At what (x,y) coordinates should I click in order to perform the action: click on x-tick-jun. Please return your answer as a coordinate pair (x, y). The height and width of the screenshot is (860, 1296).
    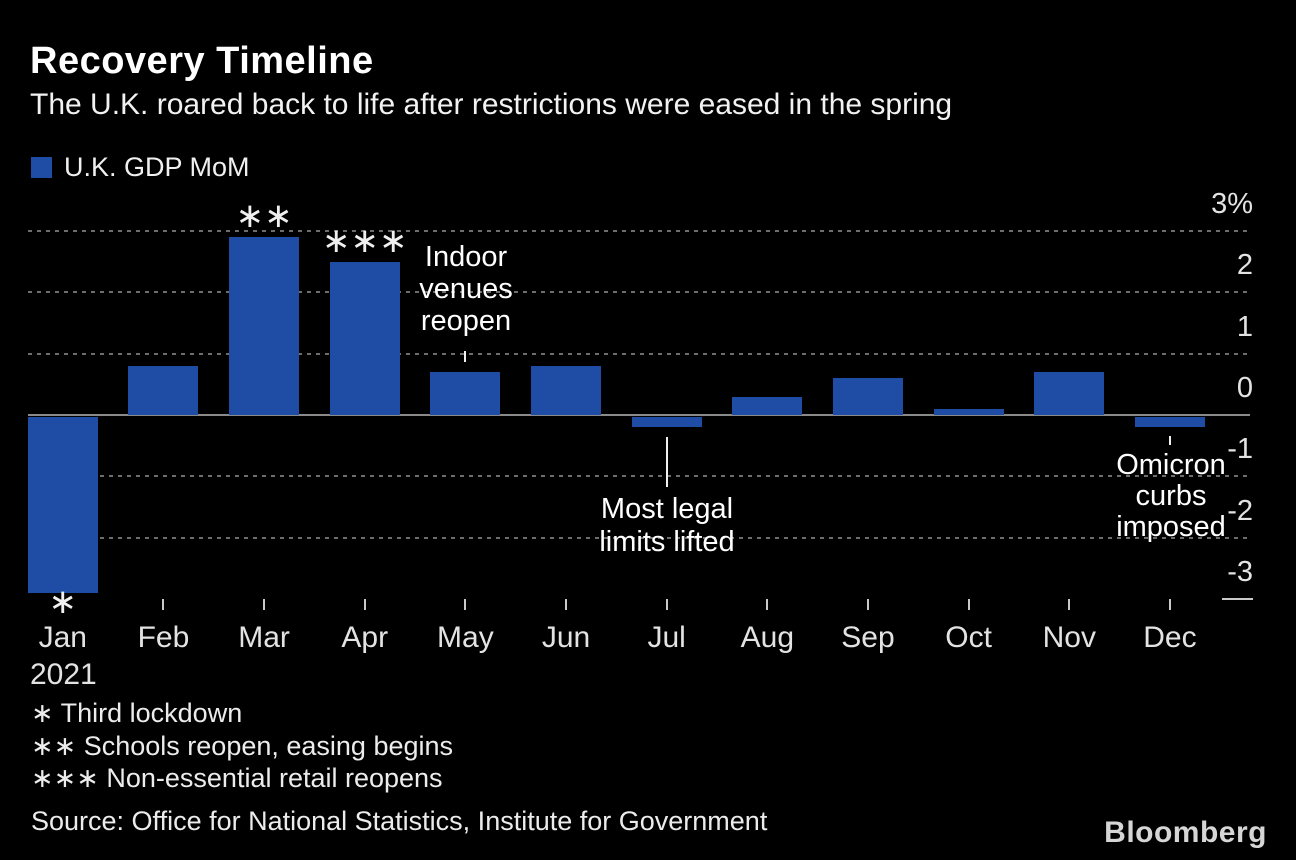
    Looking at the image, I should click on (566, 604).